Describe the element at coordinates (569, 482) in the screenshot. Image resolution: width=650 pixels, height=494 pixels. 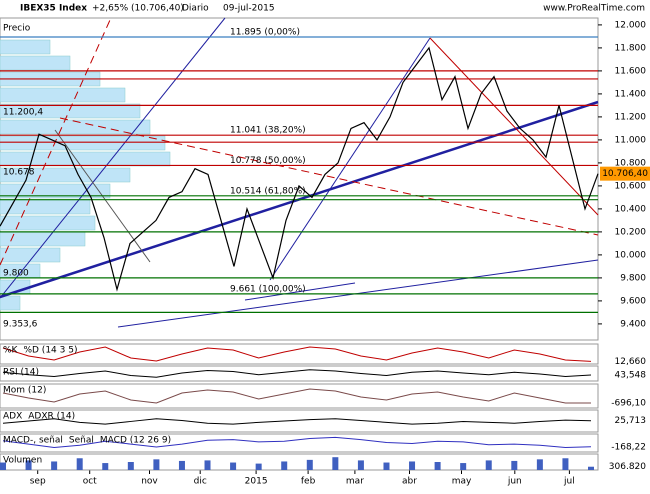
I see `x-tick-label: jul` at that location.